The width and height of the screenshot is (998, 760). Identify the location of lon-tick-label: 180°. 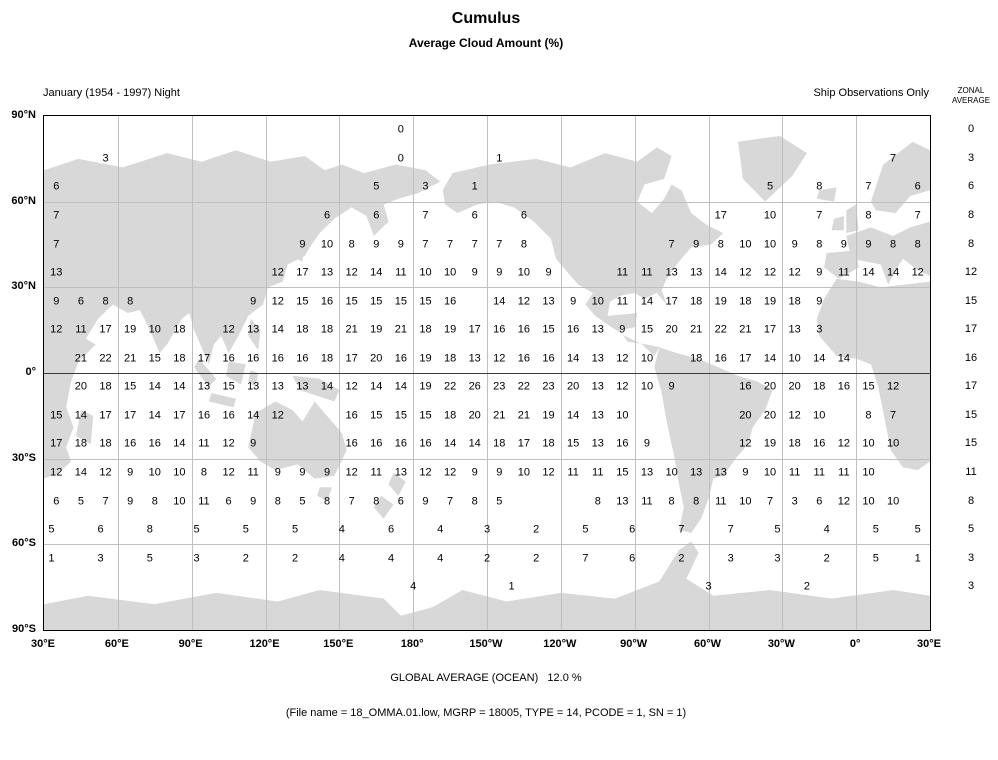
(412, 644).